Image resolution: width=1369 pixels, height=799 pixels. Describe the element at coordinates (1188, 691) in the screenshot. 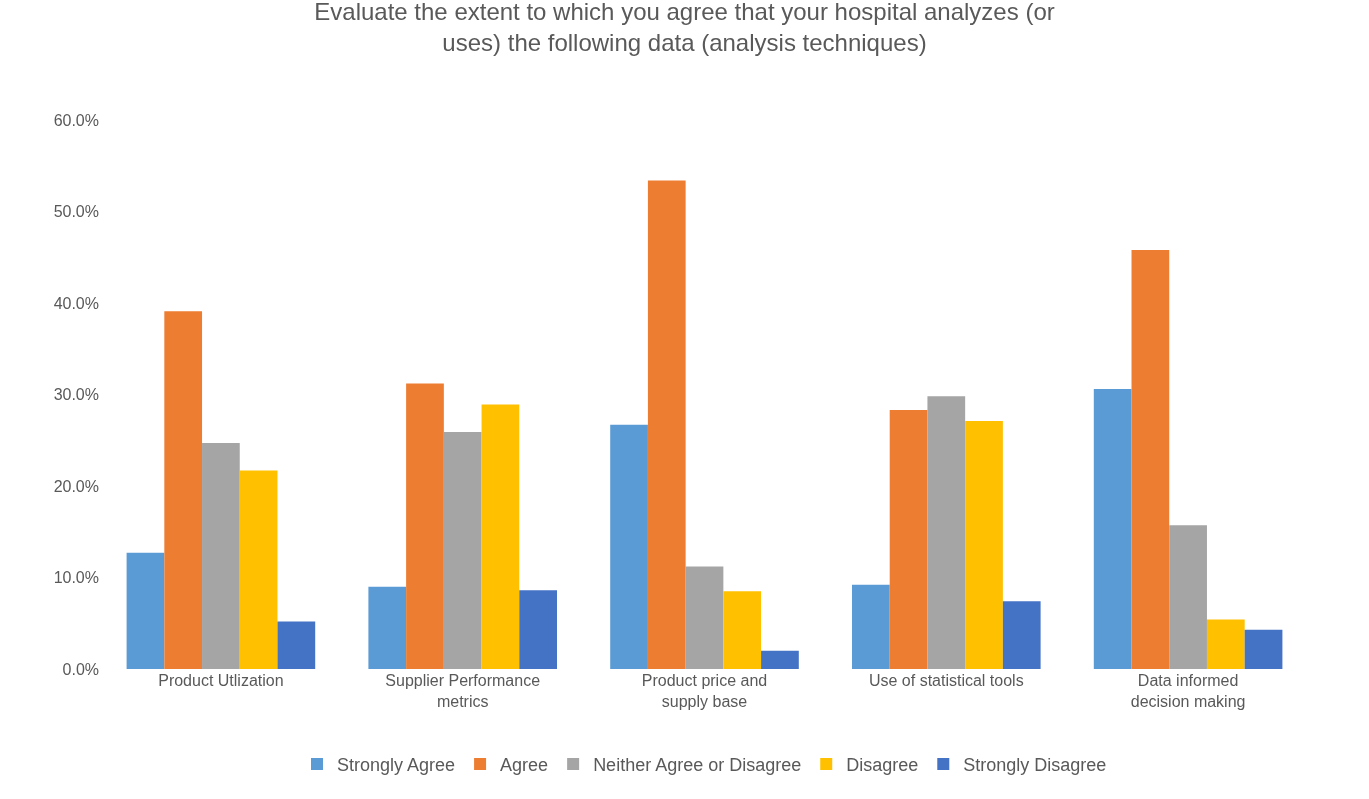

I see `x-tick-label: Data informed decision making` at that location.